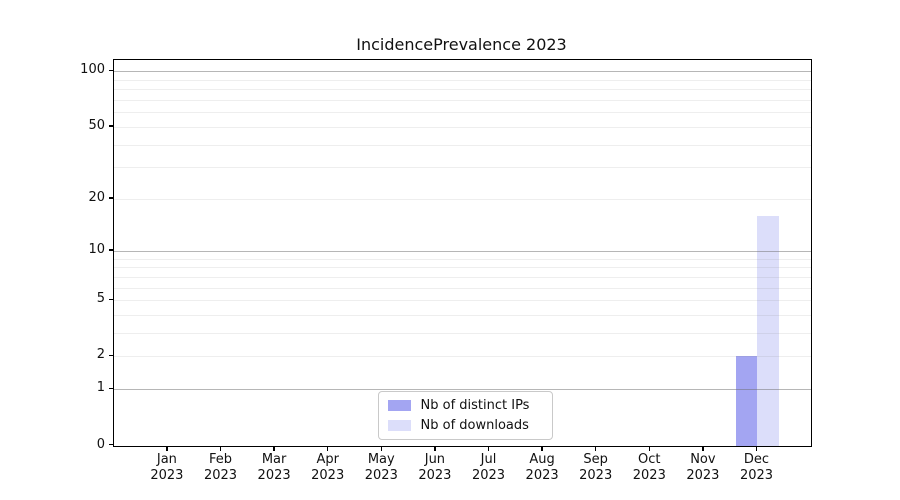 The image size is (900, 500). What do you see at coordinates (475, 405) in the screenshot?
I see `legend-label-distinct-ips: Nb of distinct IPs` at bounding box center [475, 405].